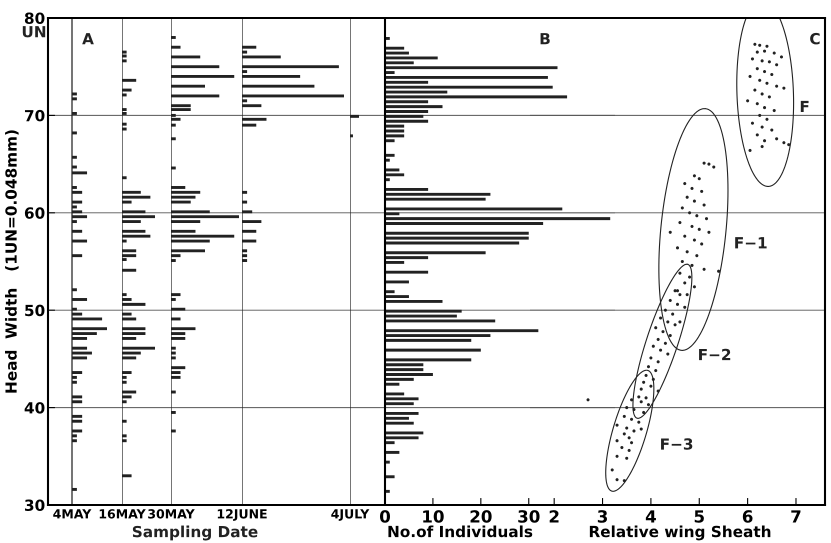 This screenshot has height=543, width=831. I want to click on x-axis-title: 30MAY, so click(171, 514).